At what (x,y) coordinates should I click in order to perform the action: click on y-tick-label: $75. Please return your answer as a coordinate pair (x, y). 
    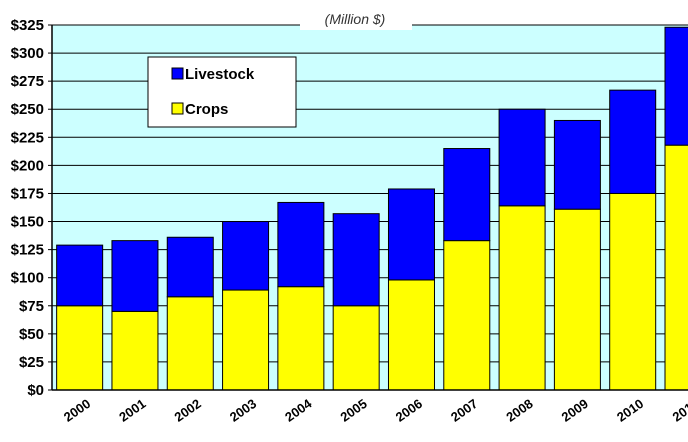
    Looking at the image, I should click on (31, 306).